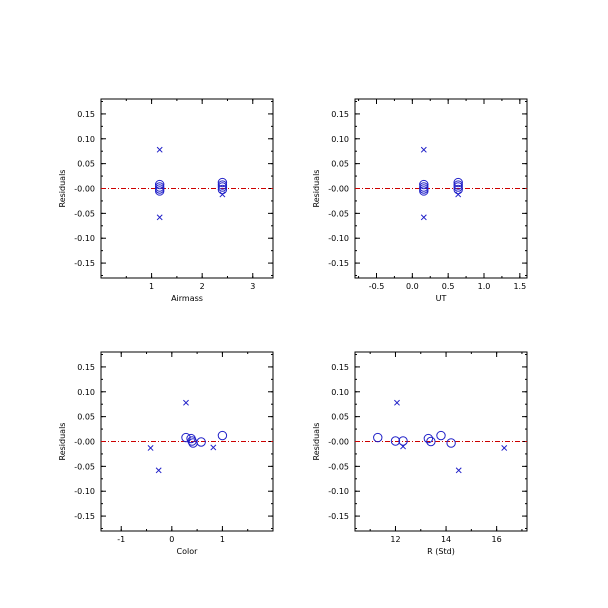 The image size is (608, 608). Describe the element at coordinates (377, 286) in the screenshot. I see `x-tick-label: -0.5` at that location.